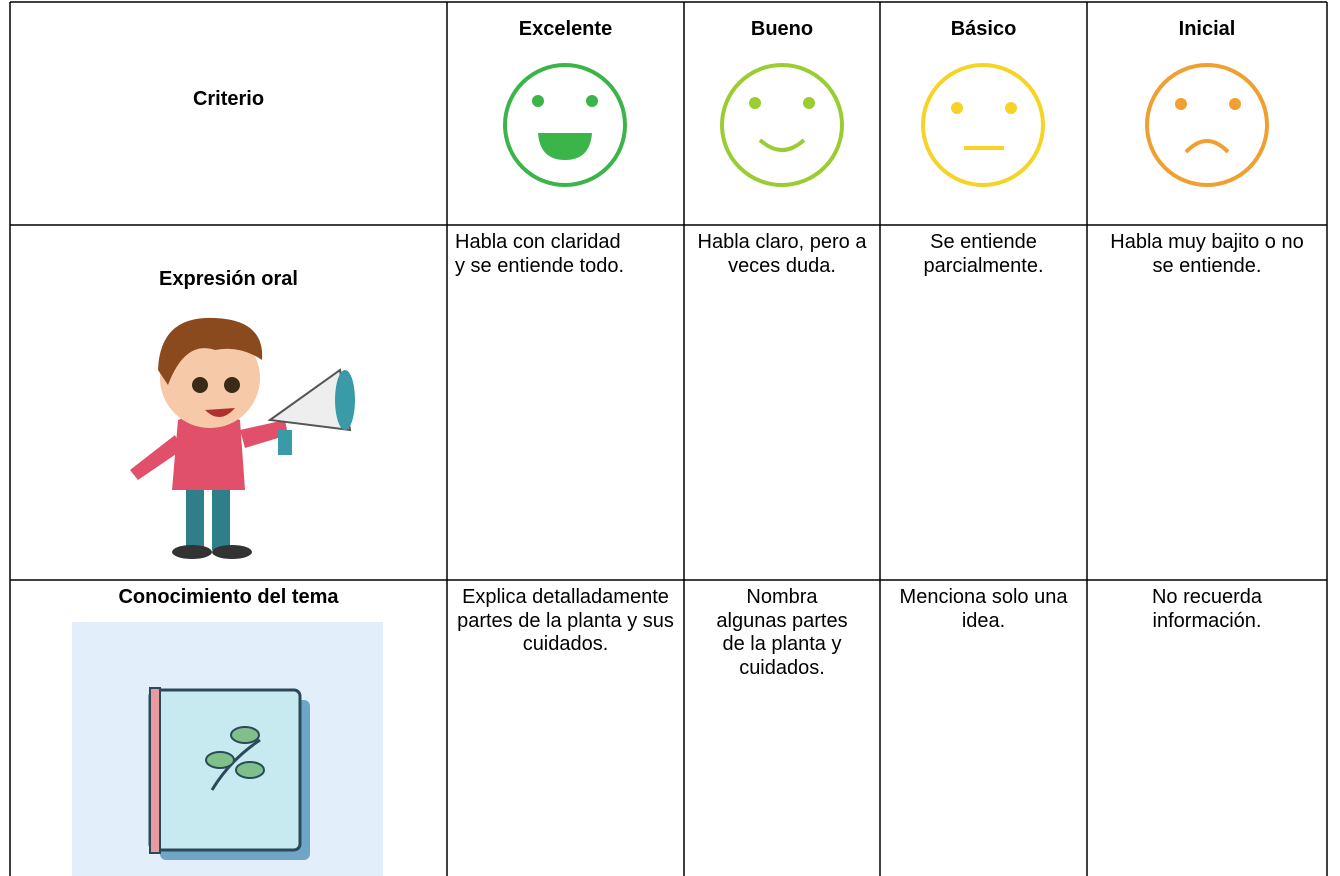  What do you see at coordinates (1207, 254) in the screenshot?
I see `descriptor-cell: Habla muy bajito o no se entiende.` at bounding box center [1207, 254].